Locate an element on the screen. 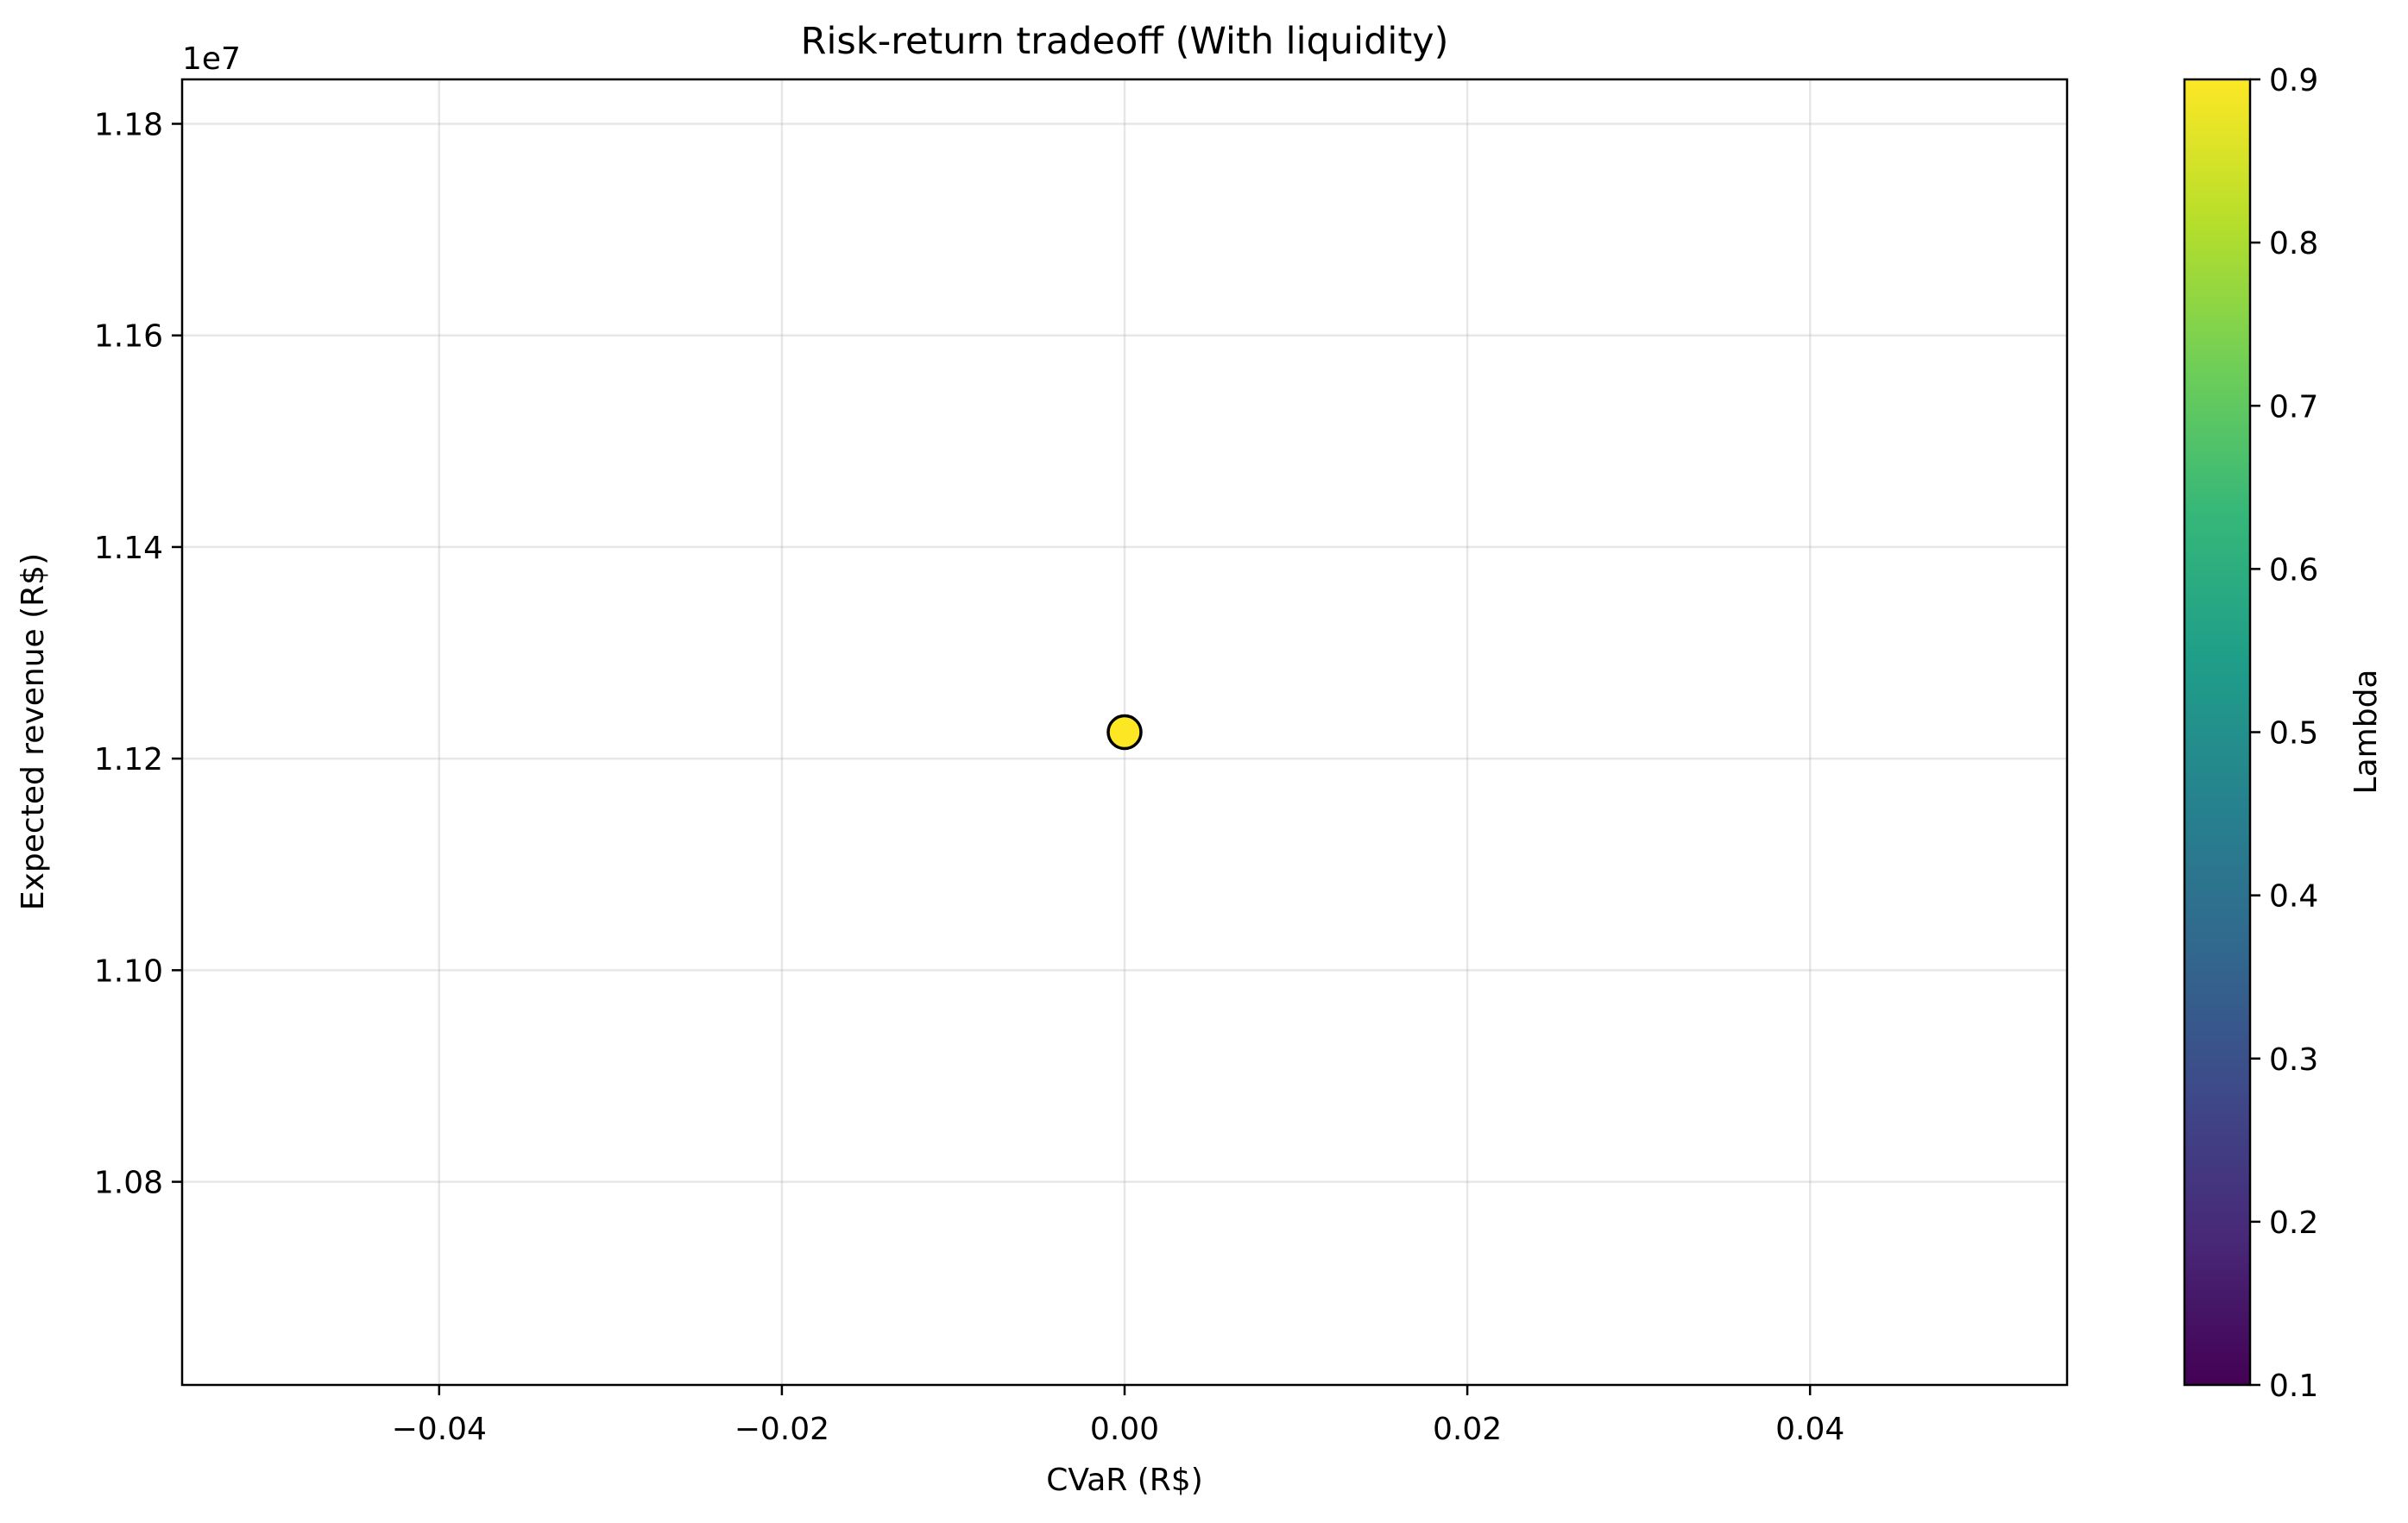 The width and height of the screenshot is (2408, 1523). y-tick-label: 1.12 is located at coordinates (128, 759).